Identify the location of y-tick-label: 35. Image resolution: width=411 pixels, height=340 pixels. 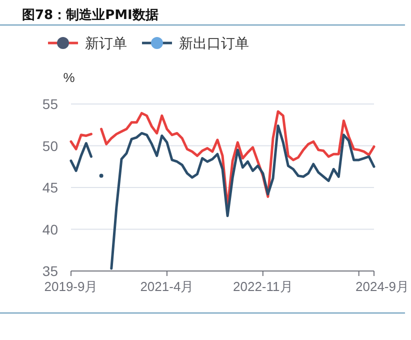
(50, 271).